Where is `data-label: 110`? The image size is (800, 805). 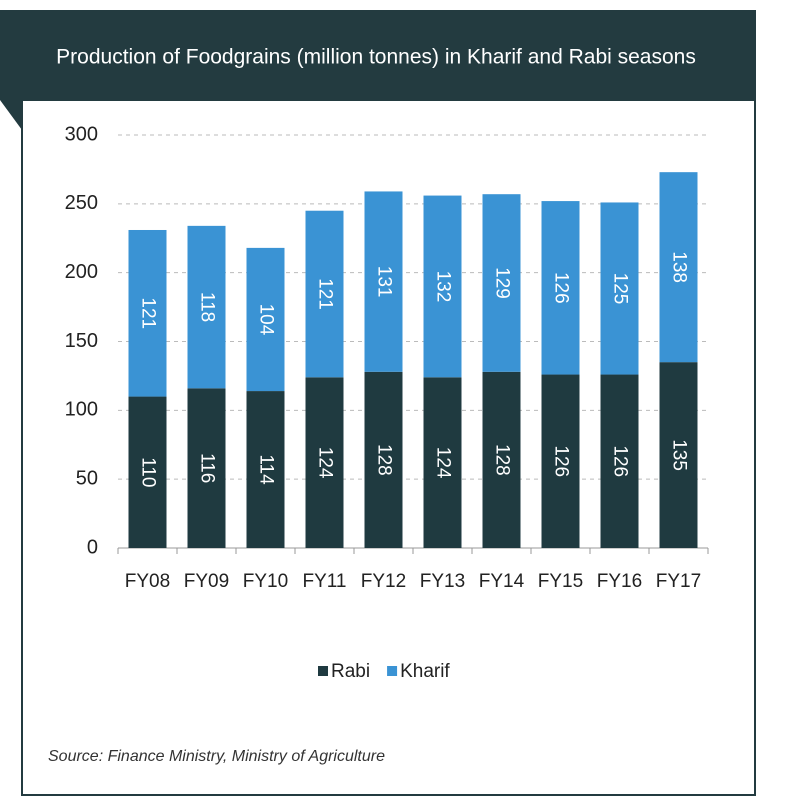 data-label: 110 is located at coordinates (147, 472).